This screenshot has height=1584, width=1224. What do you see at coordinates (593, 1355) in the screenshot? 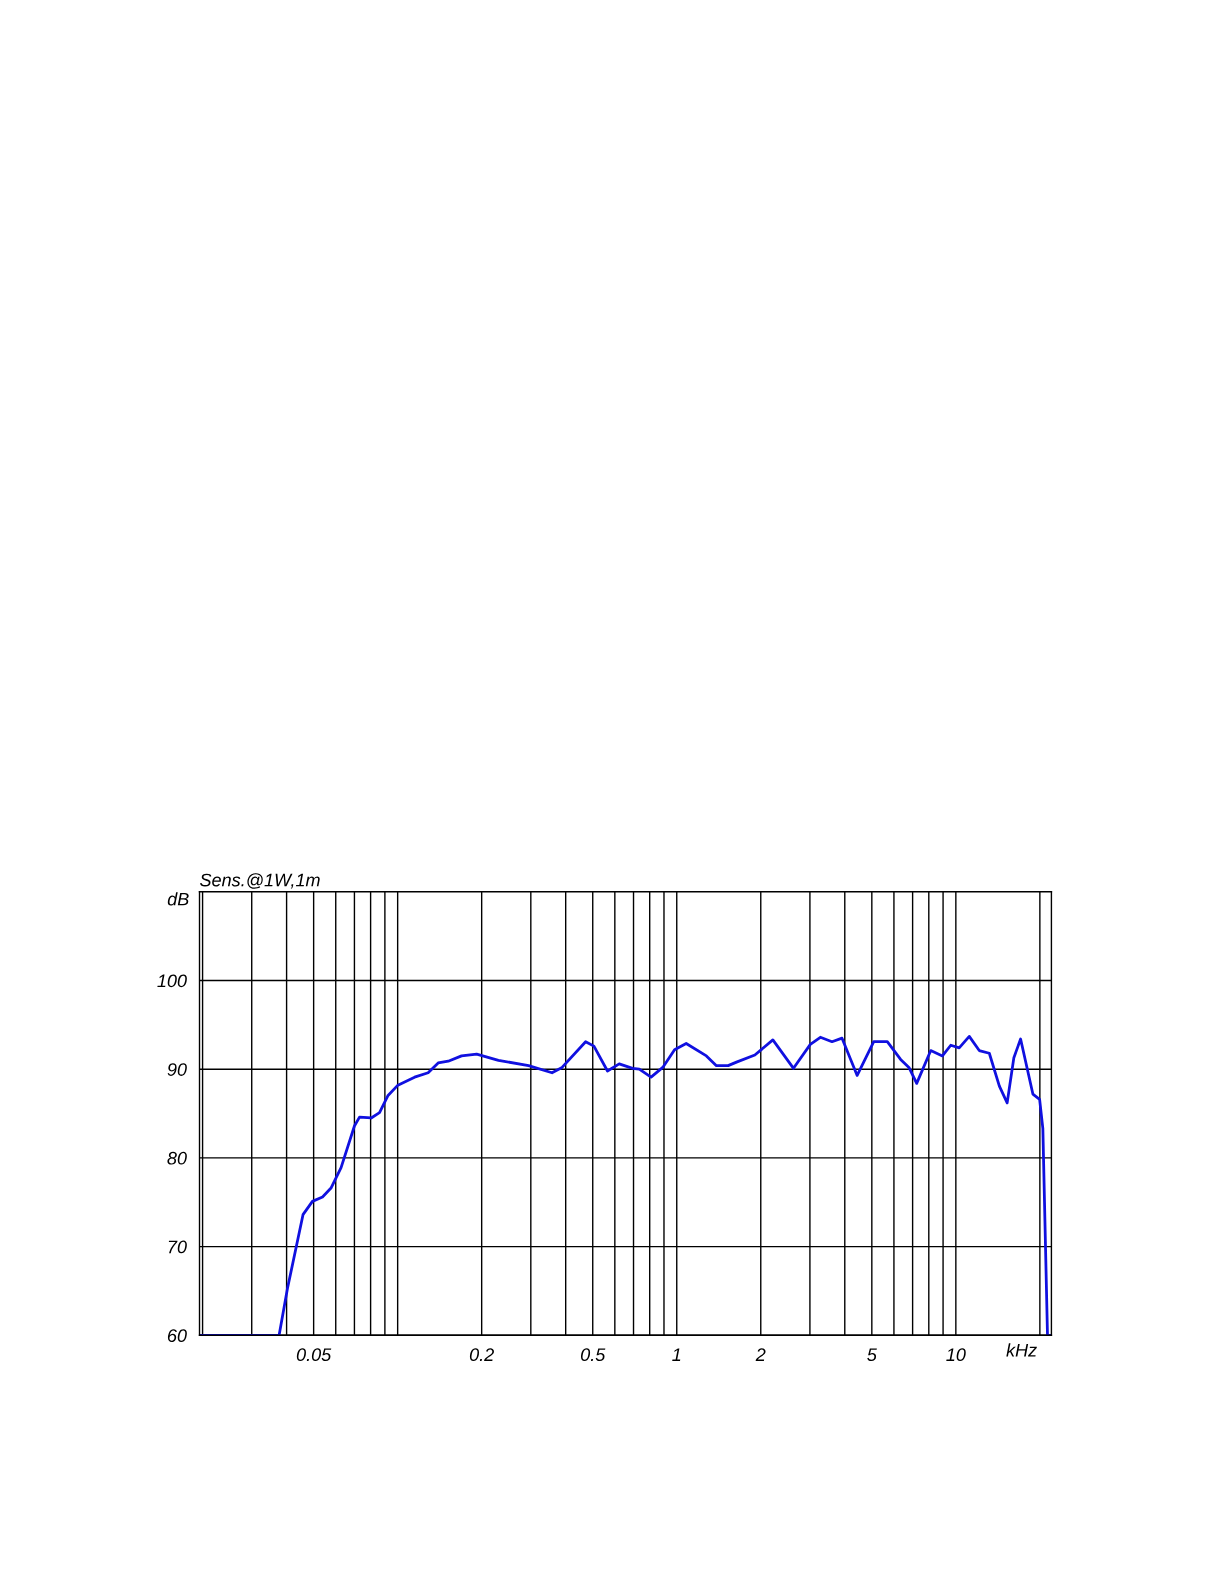
I see `x-tick-label: 0.5` at bounding box center [593, 1355].